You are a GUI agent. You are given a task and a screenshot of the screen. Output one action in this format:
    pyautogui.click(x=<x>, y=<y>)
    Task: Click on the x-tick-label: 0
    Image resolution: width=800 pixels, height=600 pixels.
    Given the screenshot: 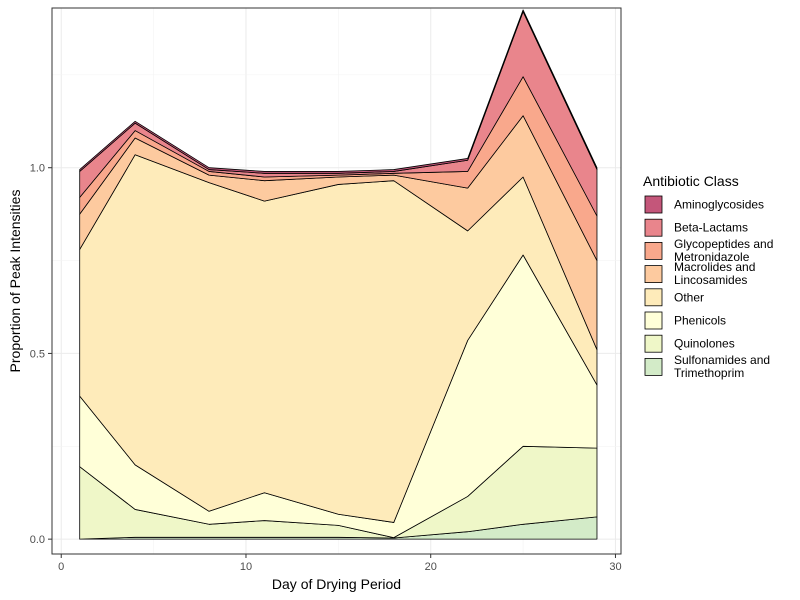 What is the action you would take?
    pyautogui.click(x=61, y=567)
    